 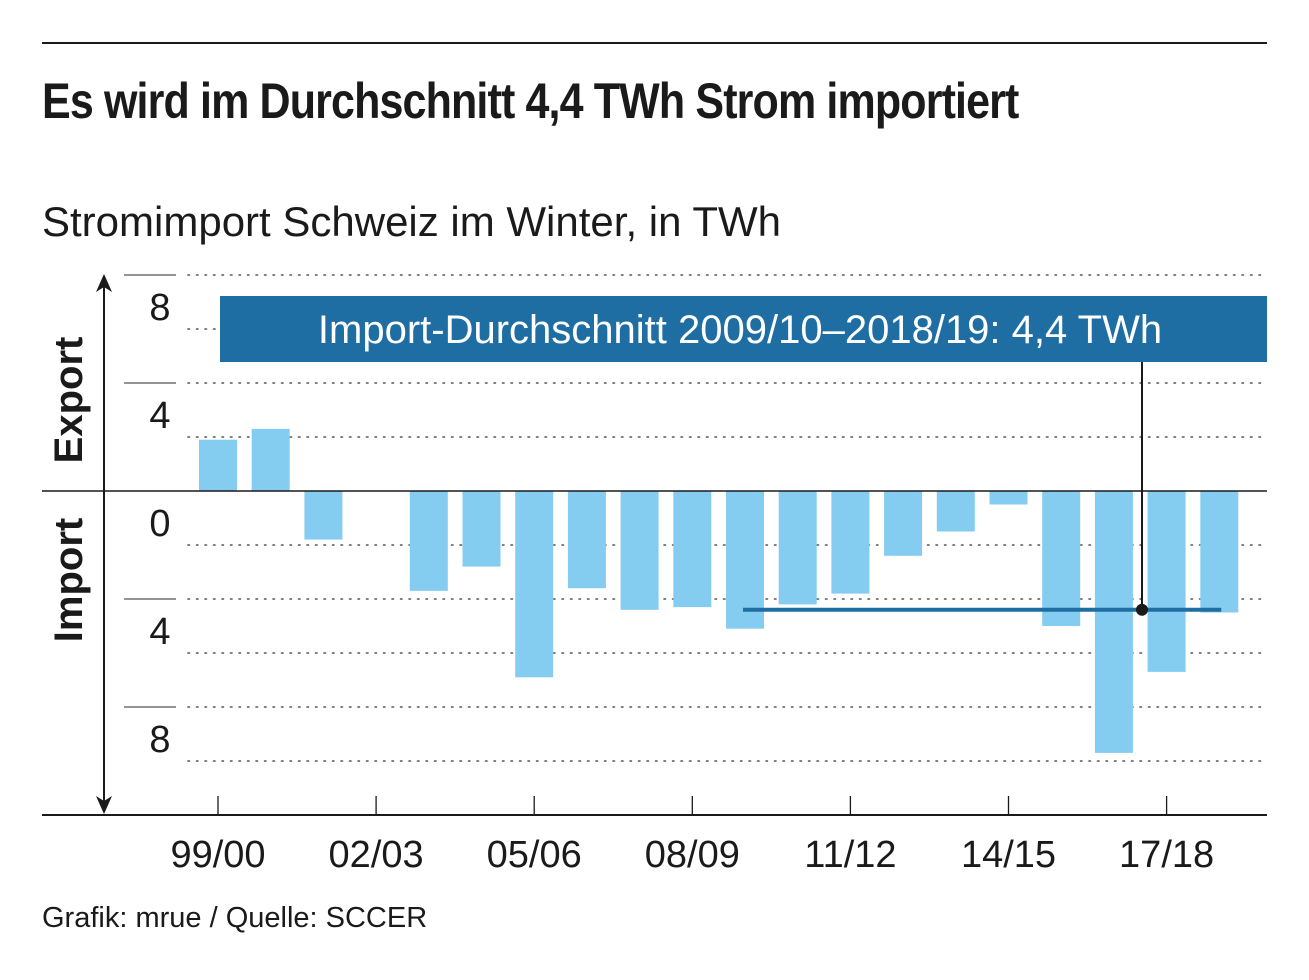 I want to click on bar-01/02, so click(x=323, y=515).